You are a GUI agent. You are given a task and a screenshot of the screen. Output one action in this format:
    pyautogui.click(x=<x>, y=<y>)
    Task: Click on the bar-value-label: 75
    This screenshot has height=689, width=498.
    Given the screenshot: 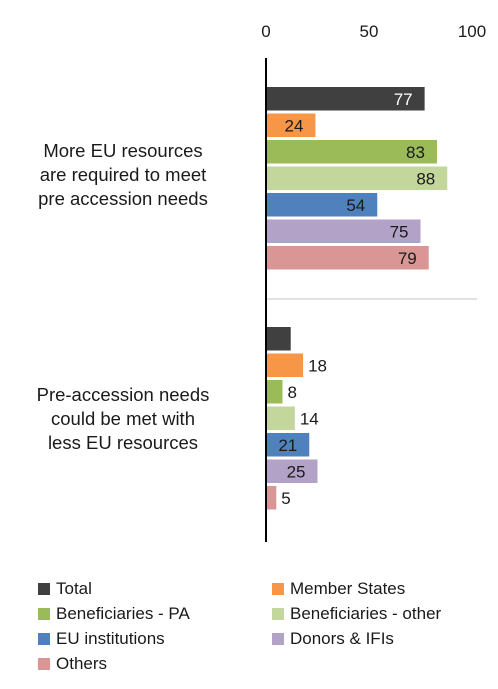 What is the action you would take?
    pyautogui.click(x=399, y=231)
    